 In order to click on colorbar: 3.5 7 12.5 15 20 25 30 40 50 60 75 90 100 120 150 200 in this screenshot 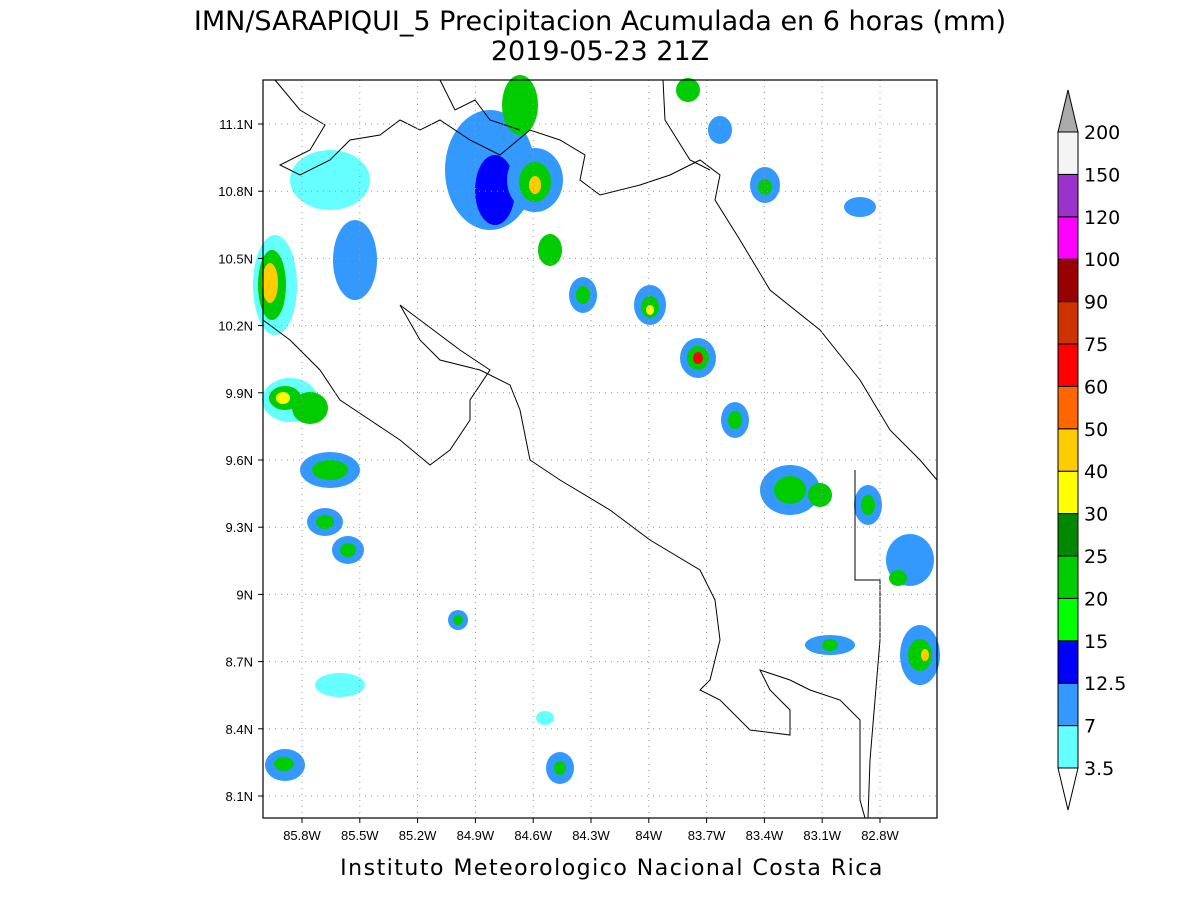, I will do `click(1091, 450)`.